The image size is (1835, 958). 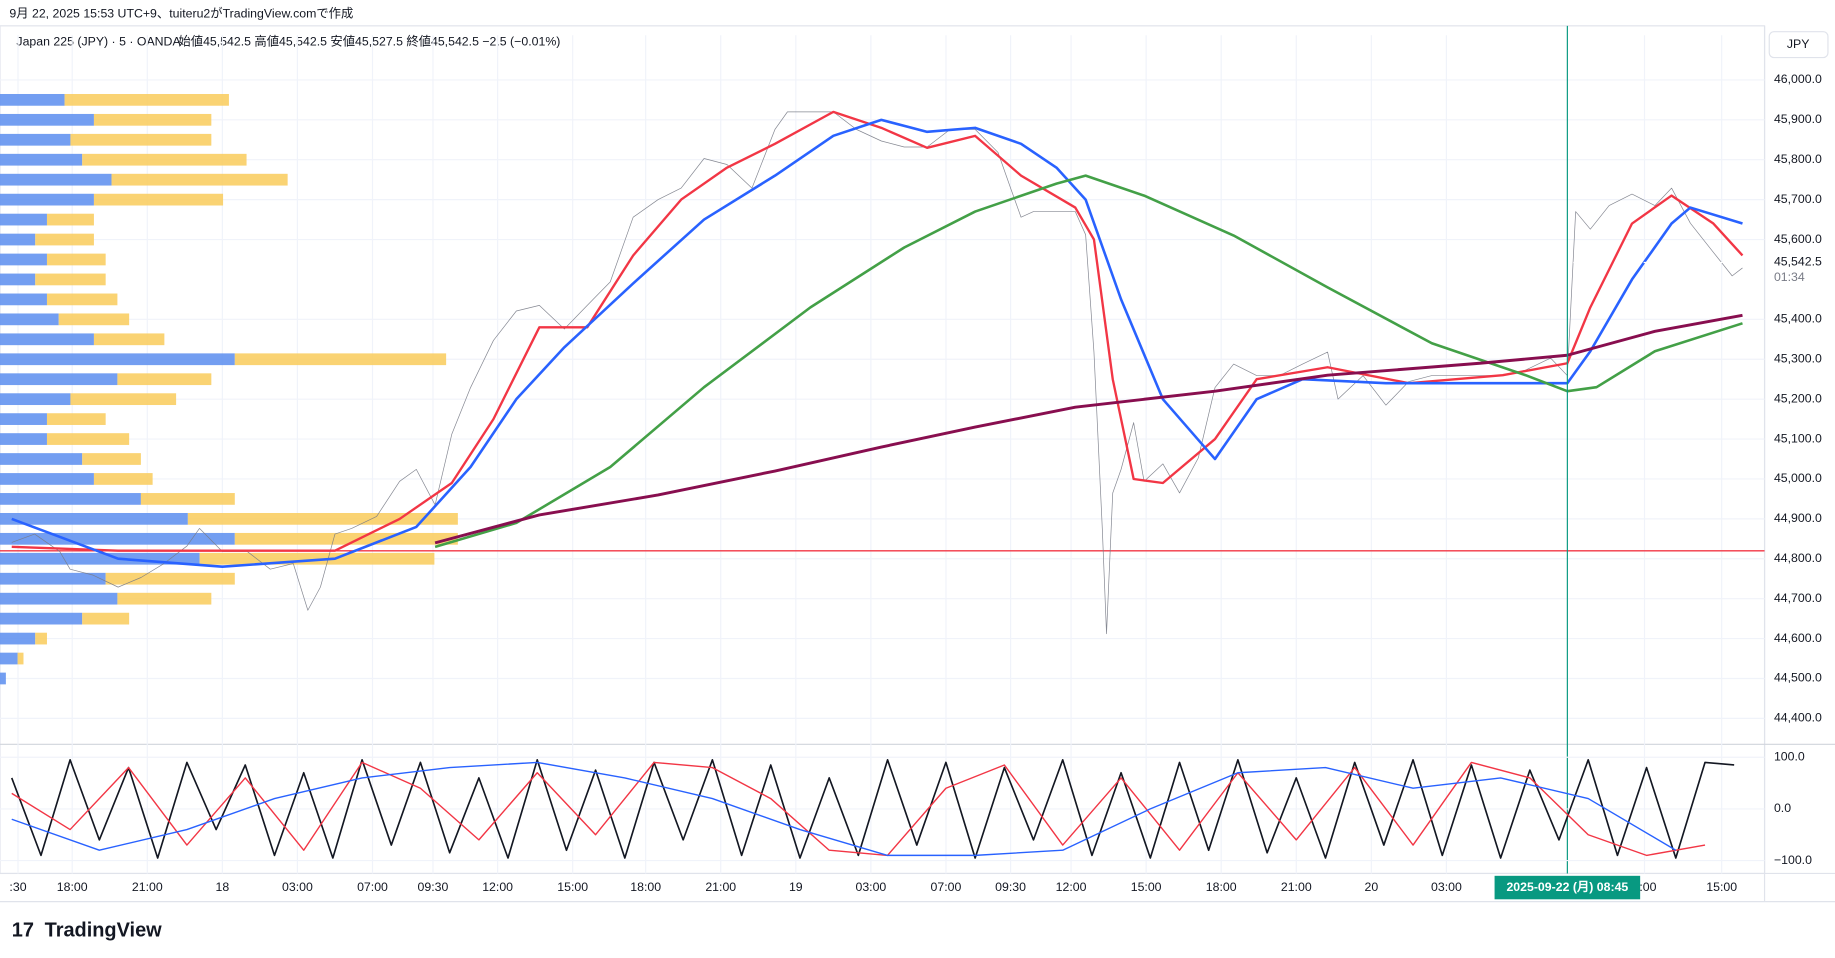 What do you see at coordinates (1798, 638) in the screenshot?
I see `y-tick-label: 44,600.0` at bounding box center [1798, 638].